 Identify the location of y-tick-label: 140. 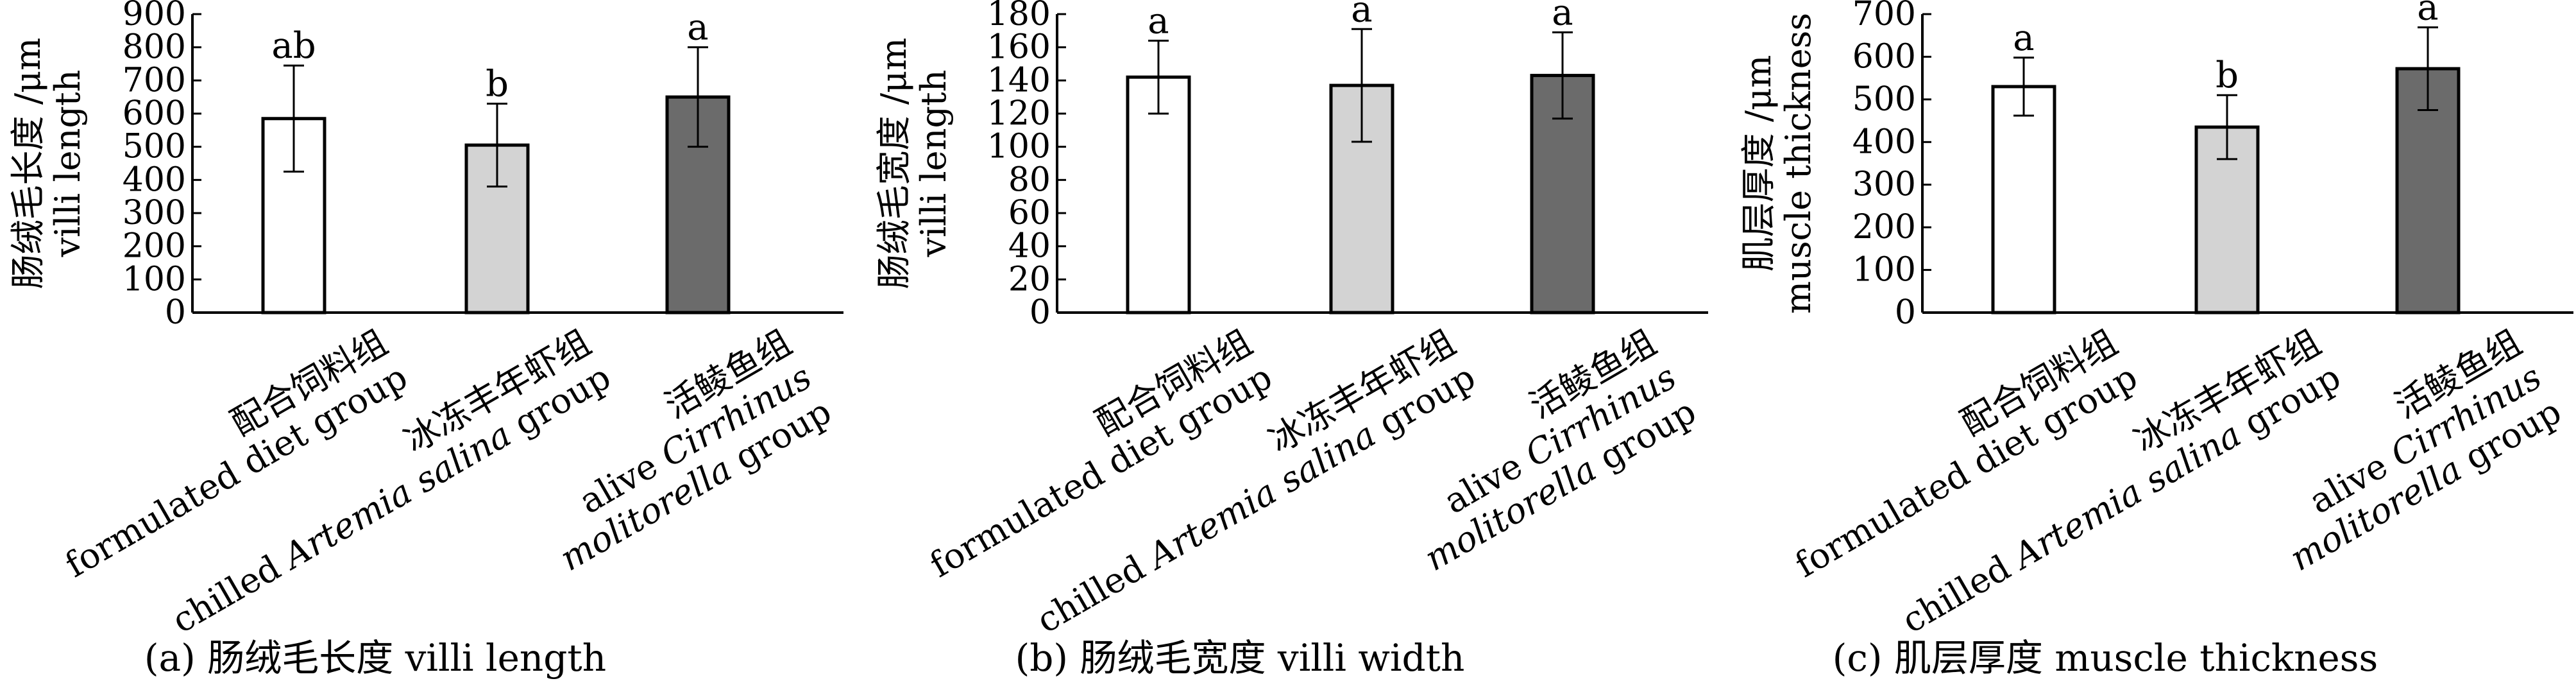
(1019, 80).